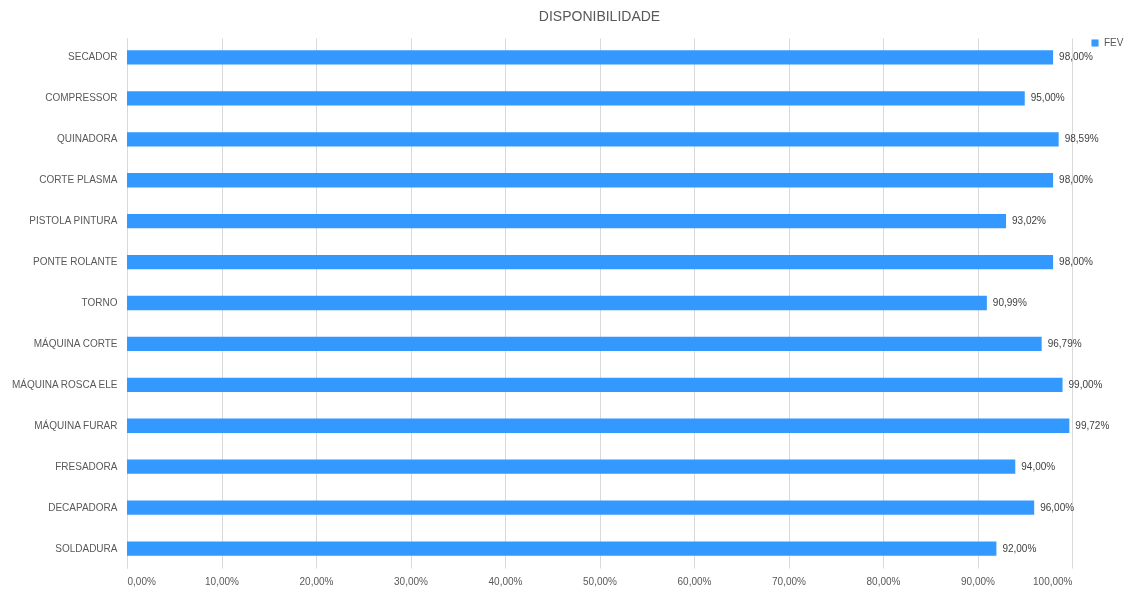 Image resolution: width=1136 pixels, height=603 pixels. Describe the element at coordinates (86, 466) in the screenshot. I see `y-tick-label: FRESADORA` at that location.